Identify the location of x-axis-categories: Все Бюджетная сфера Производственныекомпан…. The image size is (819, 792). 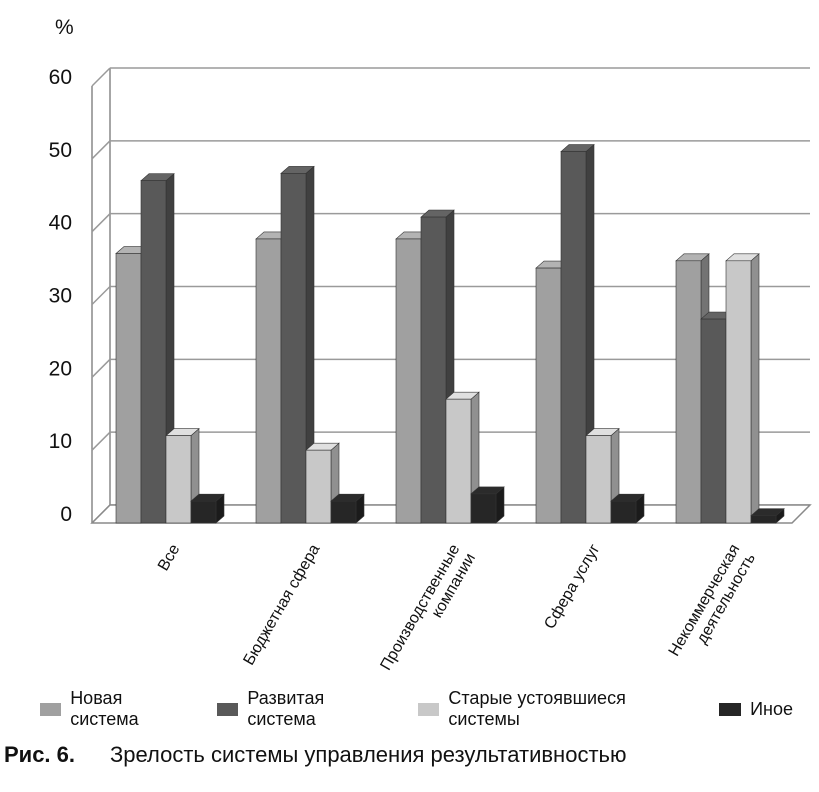
(457, 610).